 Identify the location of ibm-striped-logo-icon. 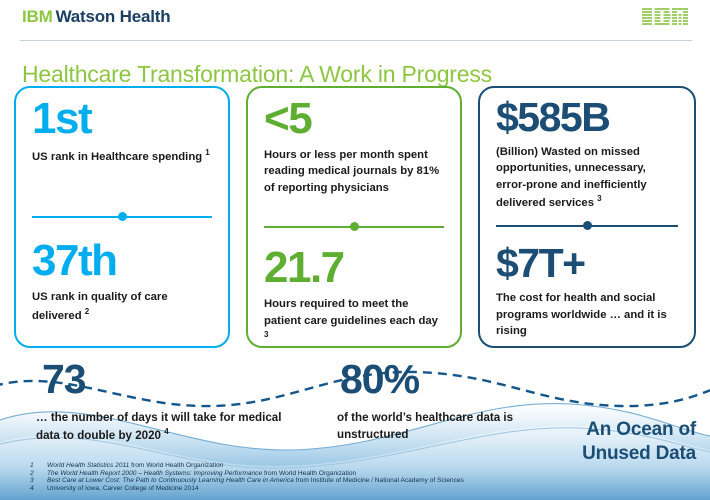
(665, 16).